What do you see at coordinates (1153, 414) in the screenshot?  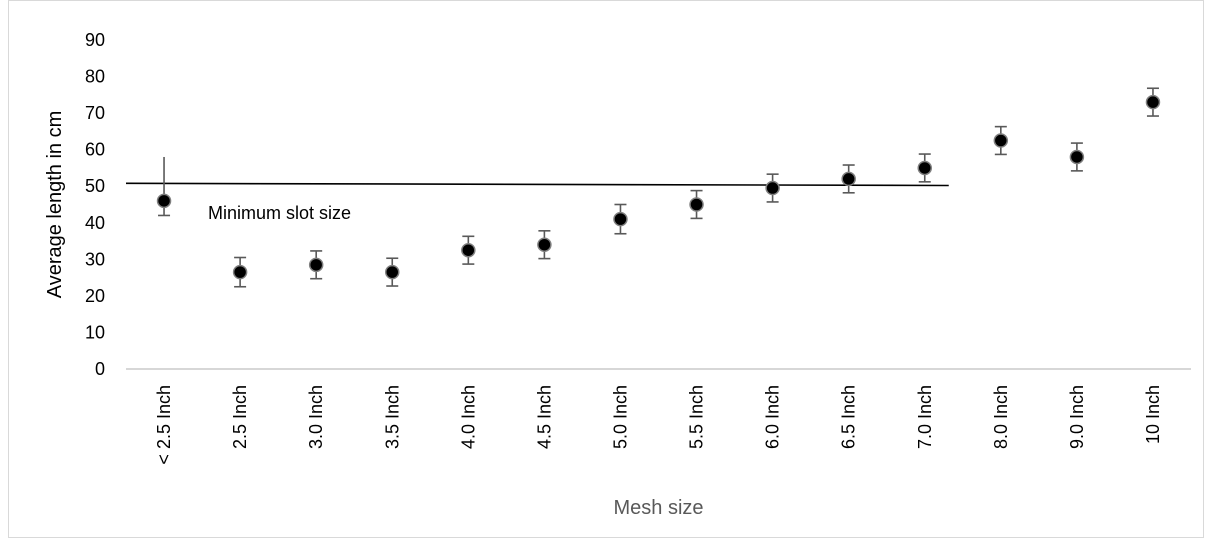 I see `x-tick-label: 10 Inch` at bounding box center [1153, 414].